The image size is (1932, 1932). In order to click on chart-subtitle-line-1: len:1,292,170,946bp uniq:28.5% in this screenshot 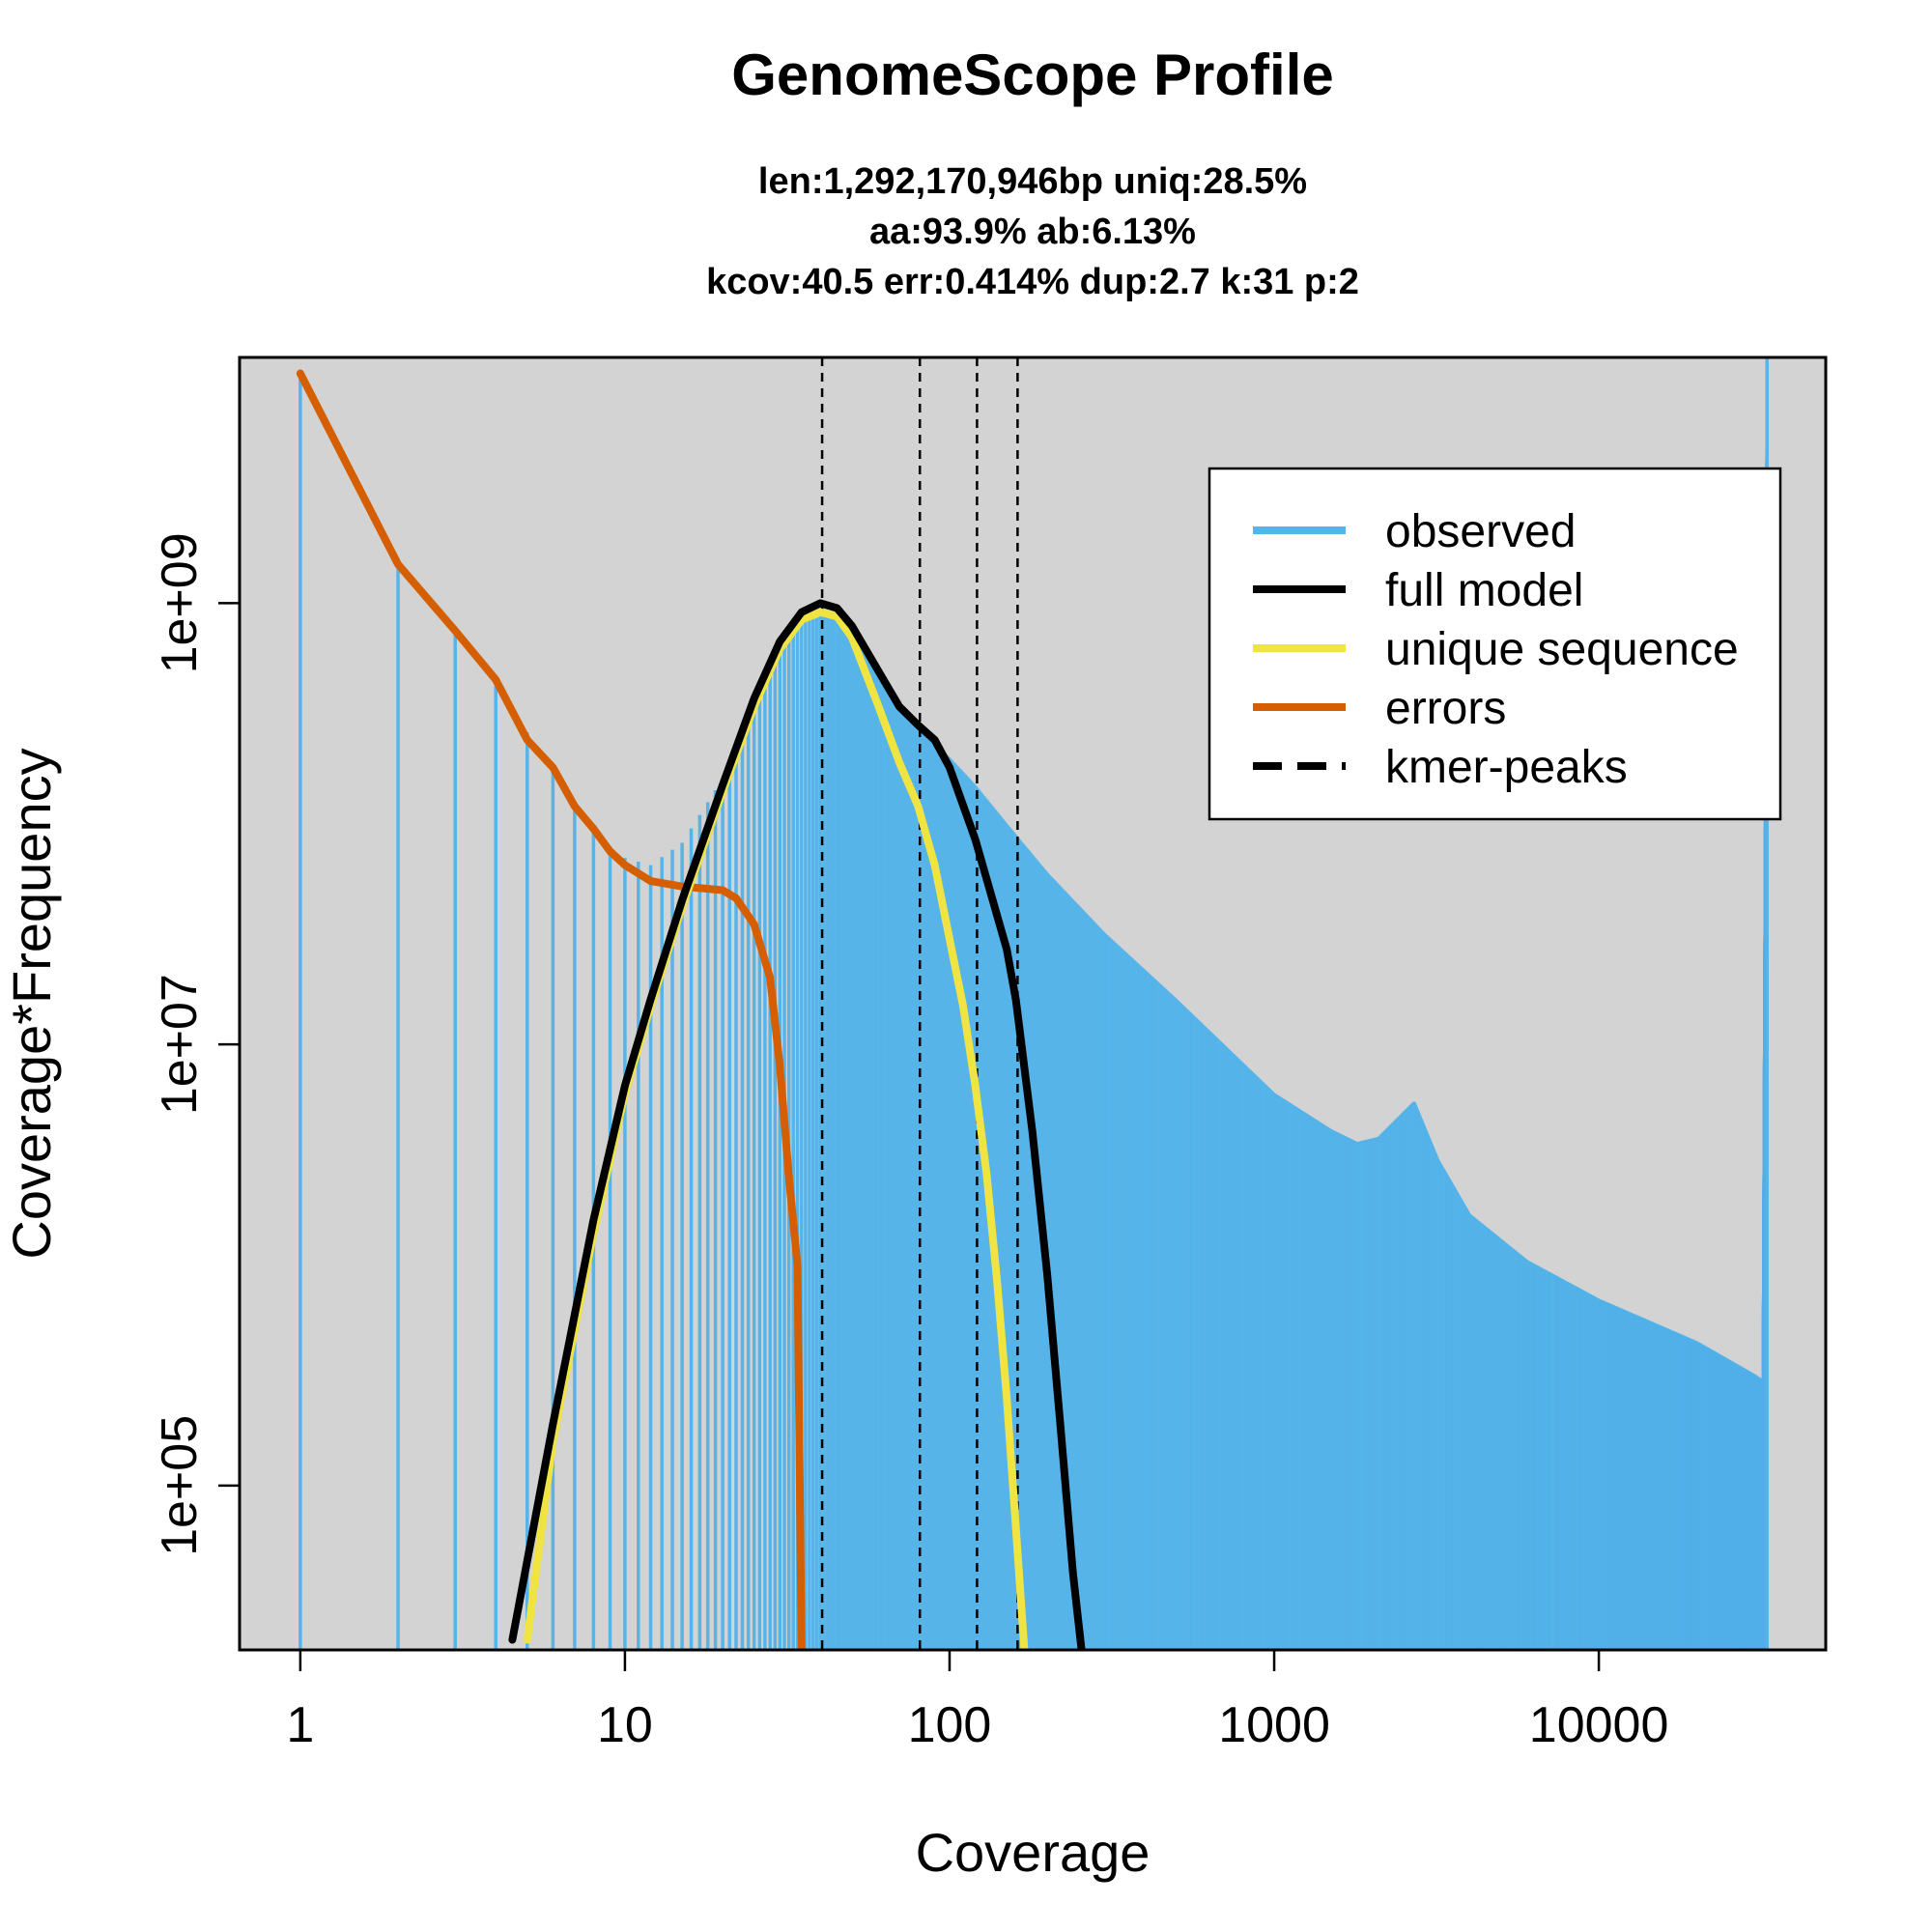, I will do `click(1032, 181)`.